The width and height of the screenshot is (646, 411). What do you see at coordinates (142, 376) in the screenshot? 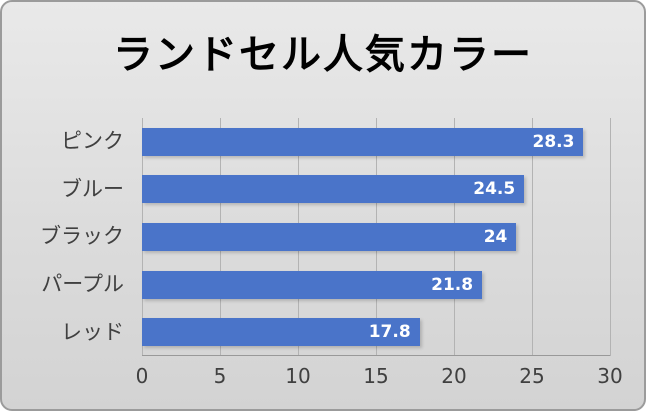
I see `x-tick-label: 0` at bounding box center [142, 376].